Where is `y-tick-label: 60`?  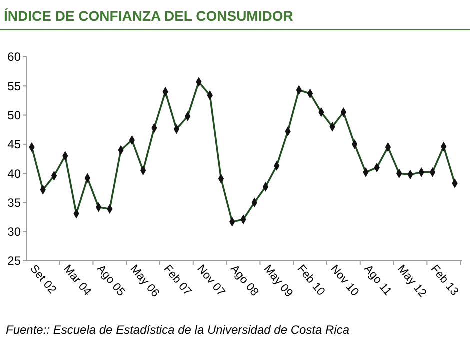 y-tick-label: 60 is located at coordinates (15, 57).